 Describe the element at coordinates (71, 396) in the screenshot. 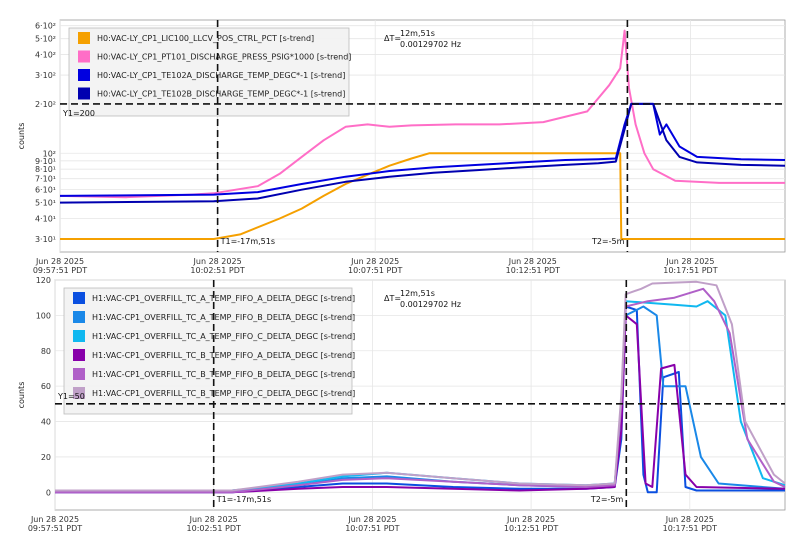

I see `y1-cursor-label: Y1=50` at that location.